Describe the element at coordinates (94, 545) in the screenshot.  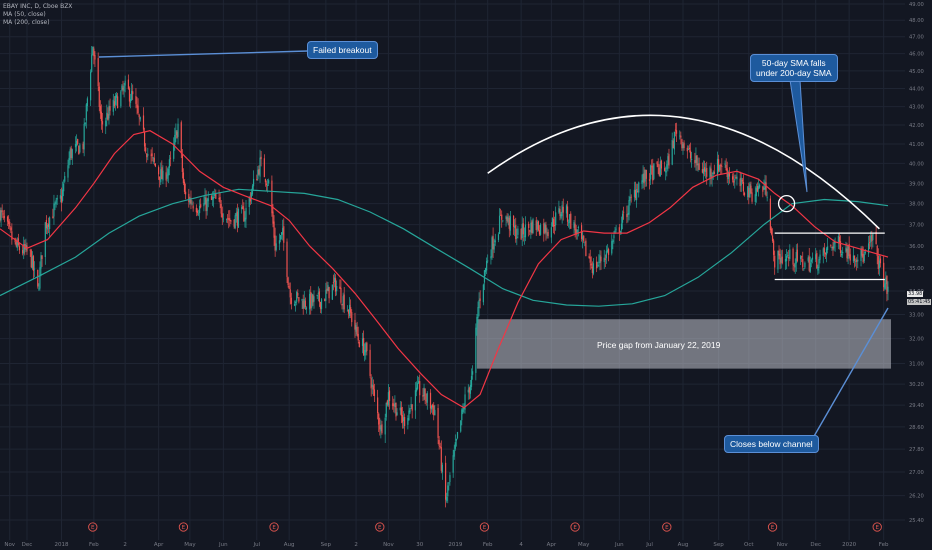
I see `x-tick-label: Feb` at that location.